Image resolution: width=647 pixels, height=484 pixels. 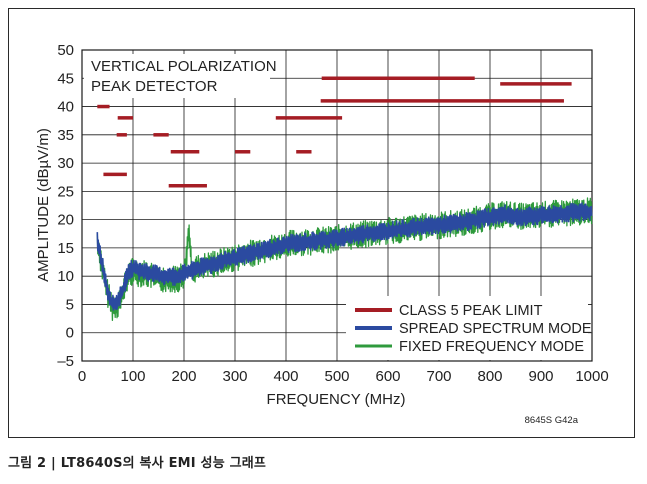 I want to click on y-tick-label: 35, so click(x=65, y=135).